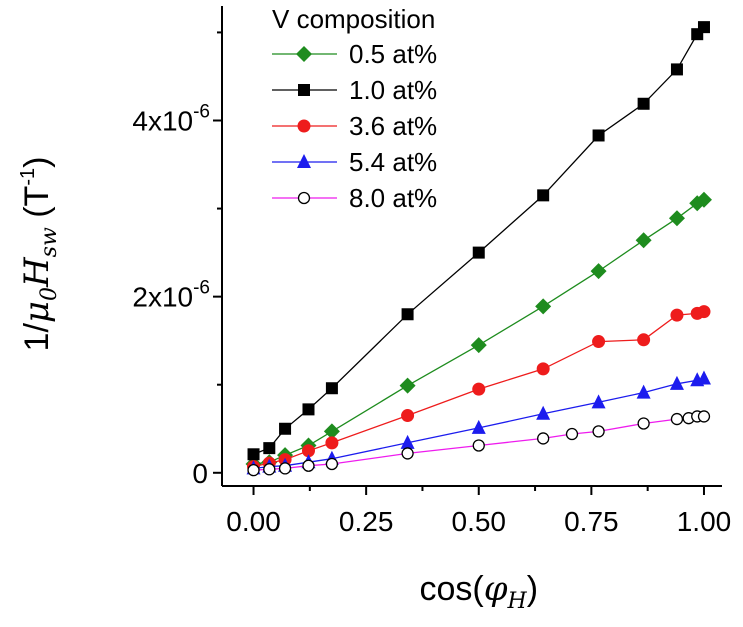  Describe the element at coordinates (393, 162) in the screenshot. I see `legend-label: 5.4 at%` at that location.